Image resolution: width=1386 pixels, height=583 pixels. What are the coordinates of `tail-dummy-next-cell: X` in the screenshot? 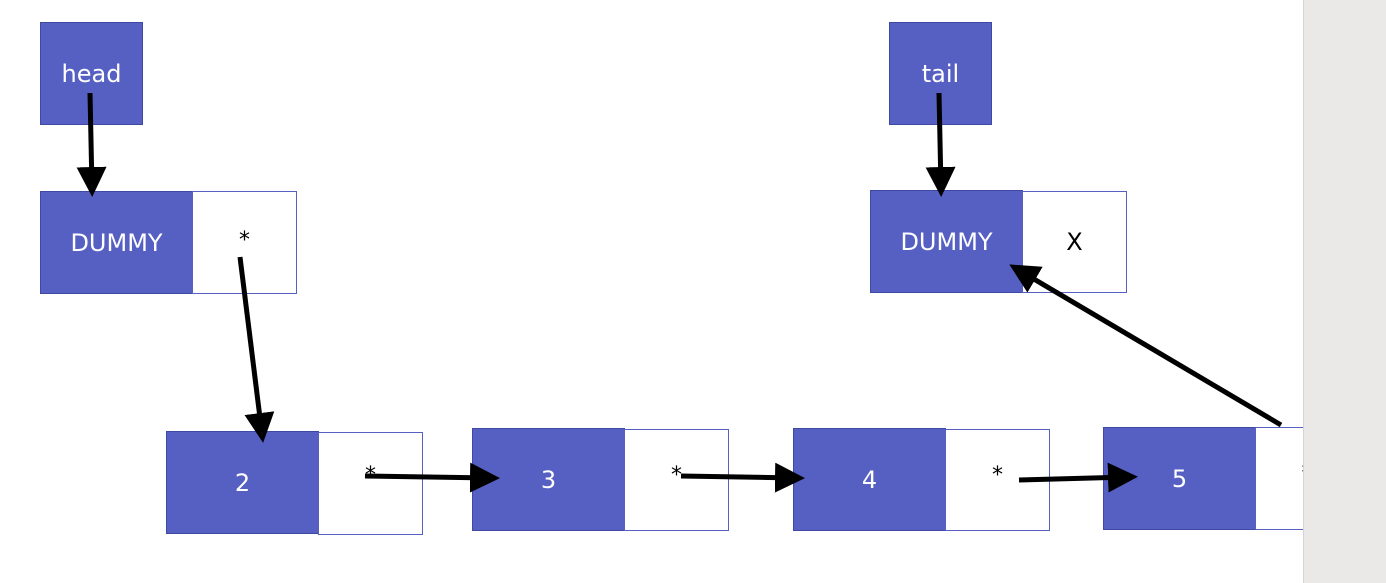 It's located at (1074, 242).